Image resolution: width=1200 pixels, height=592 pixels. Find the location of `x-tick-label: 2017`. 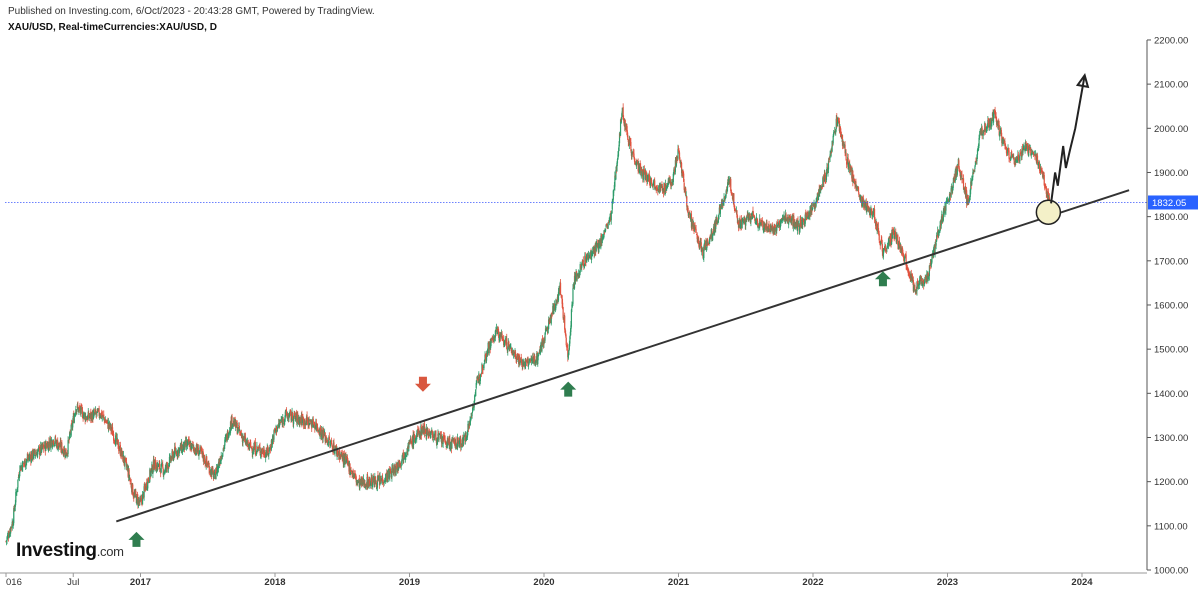

x-tick-label: 2017 is located at coordinates (140, 582).